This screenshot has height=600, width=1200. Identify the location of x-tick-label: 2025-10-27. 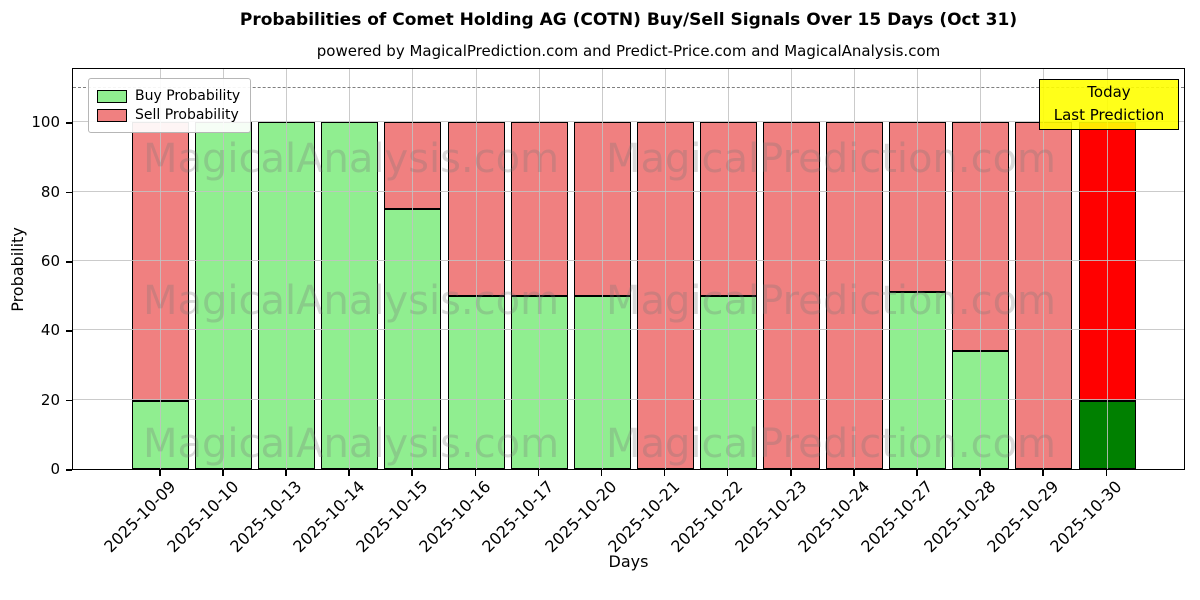
(896, 517).